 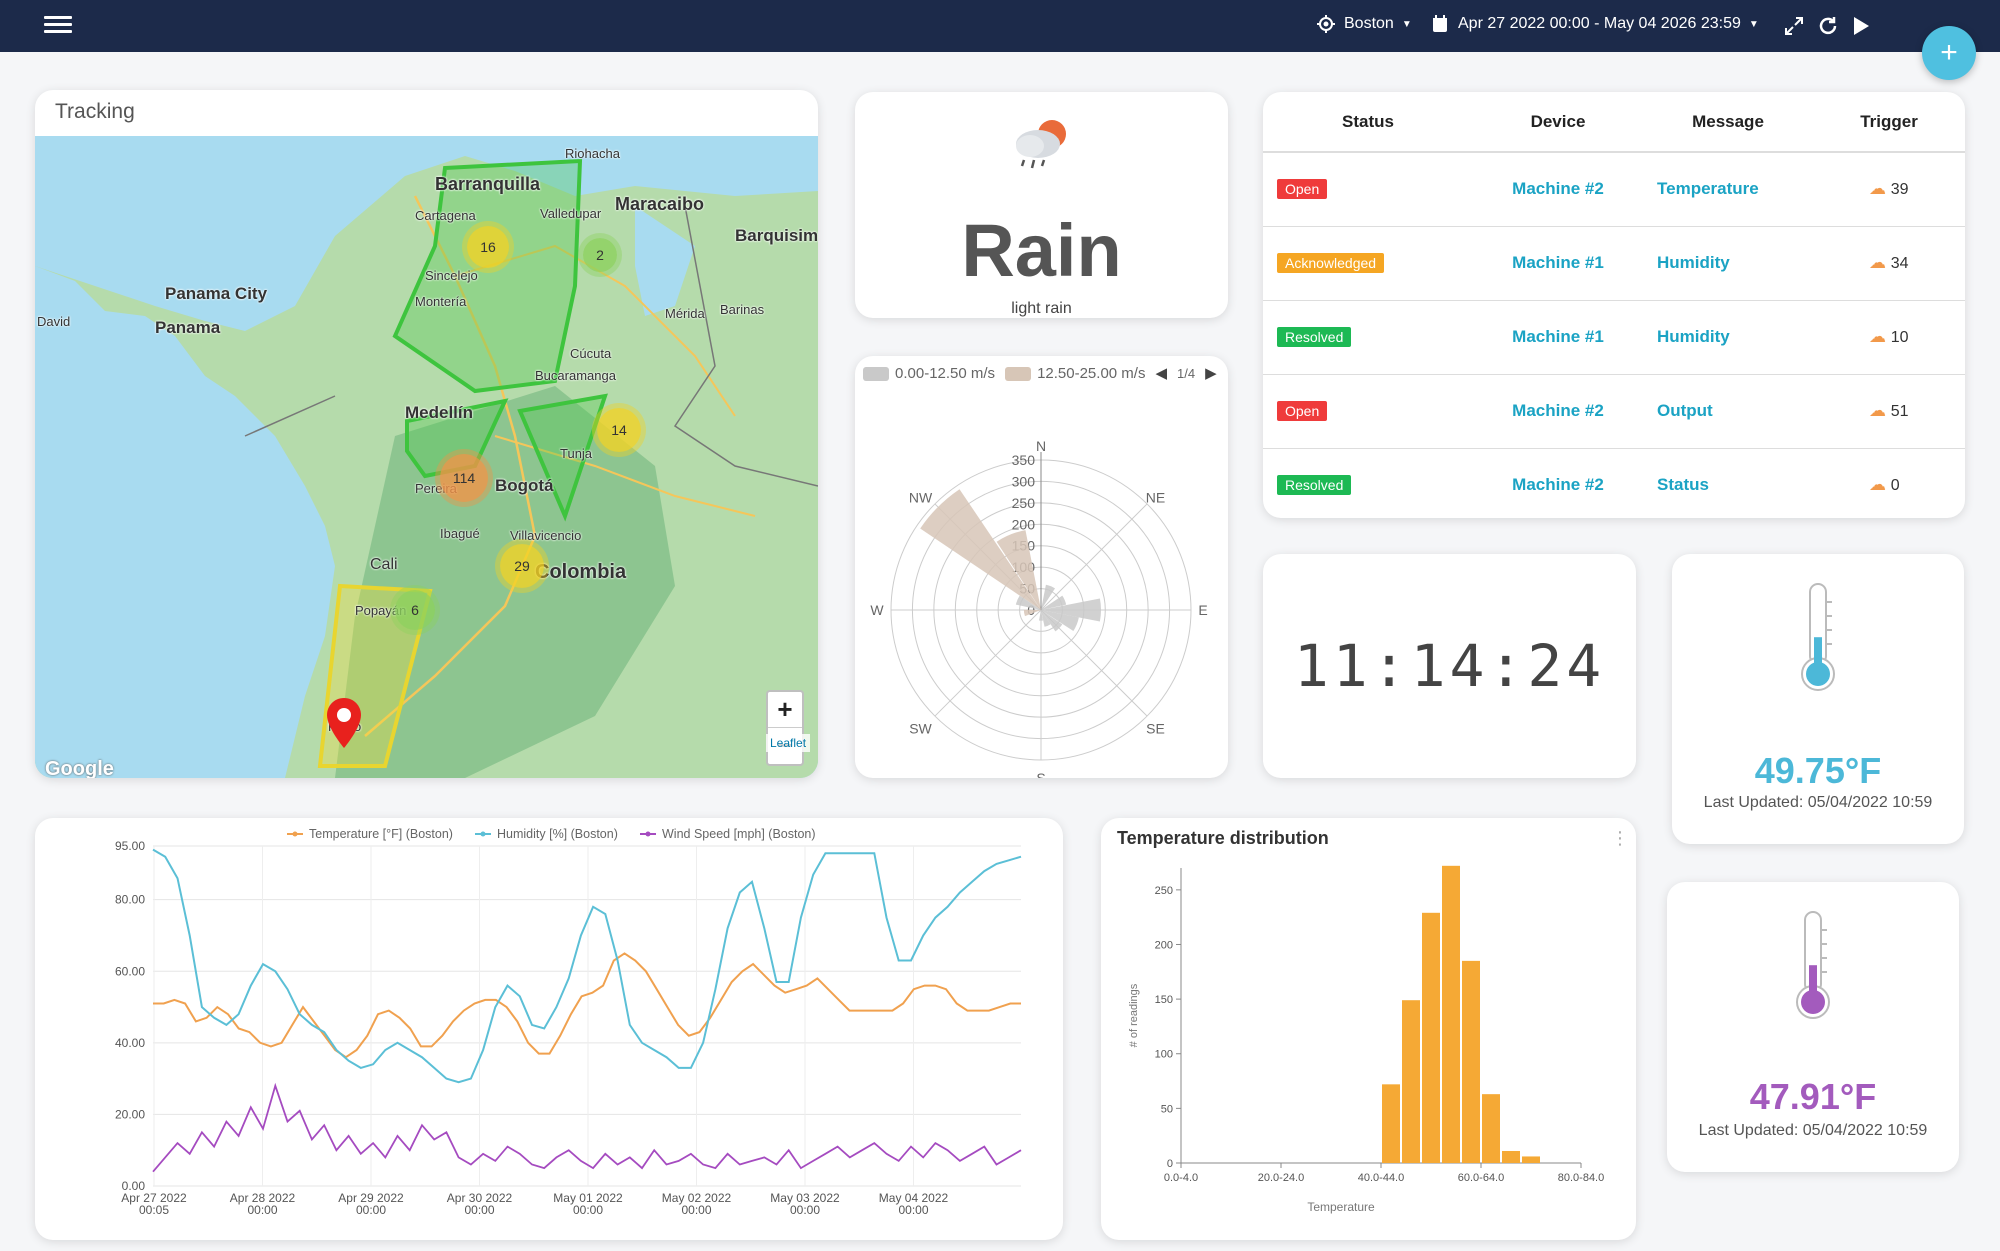 I want to click on map-city-label: Valledupar, so click(x=571, y=213).